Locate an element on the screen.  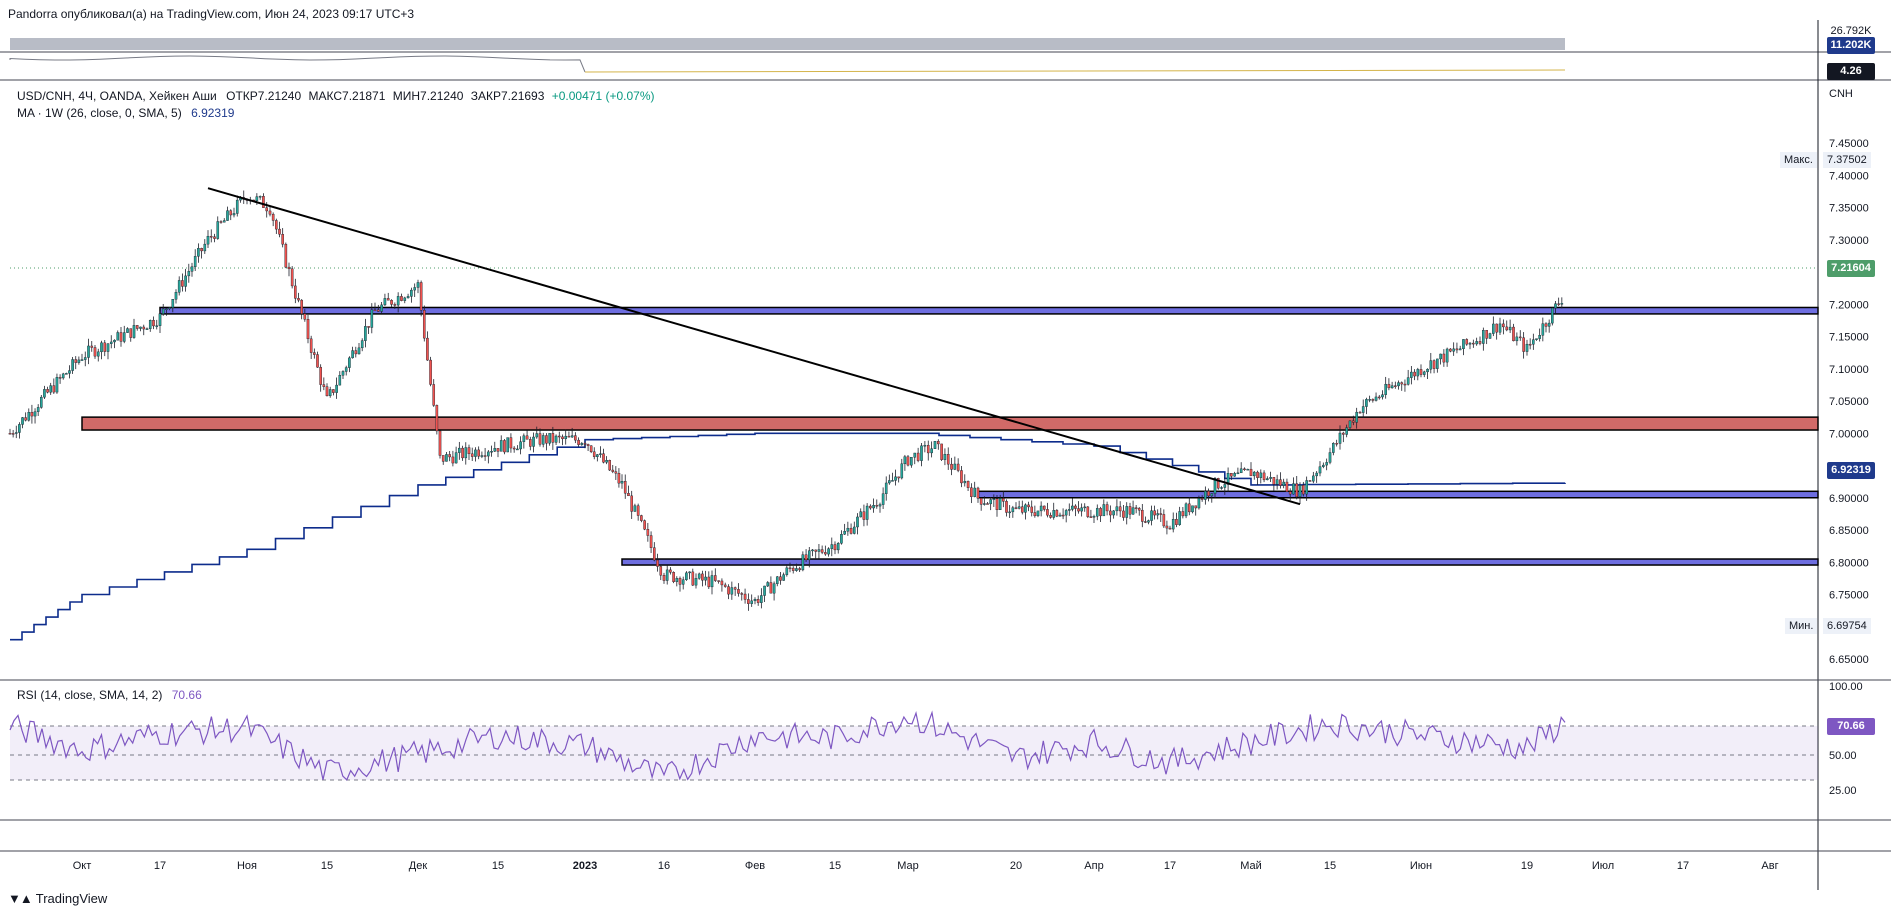
volume-top-label: 26.792K is located at coordinates (1851, 31).